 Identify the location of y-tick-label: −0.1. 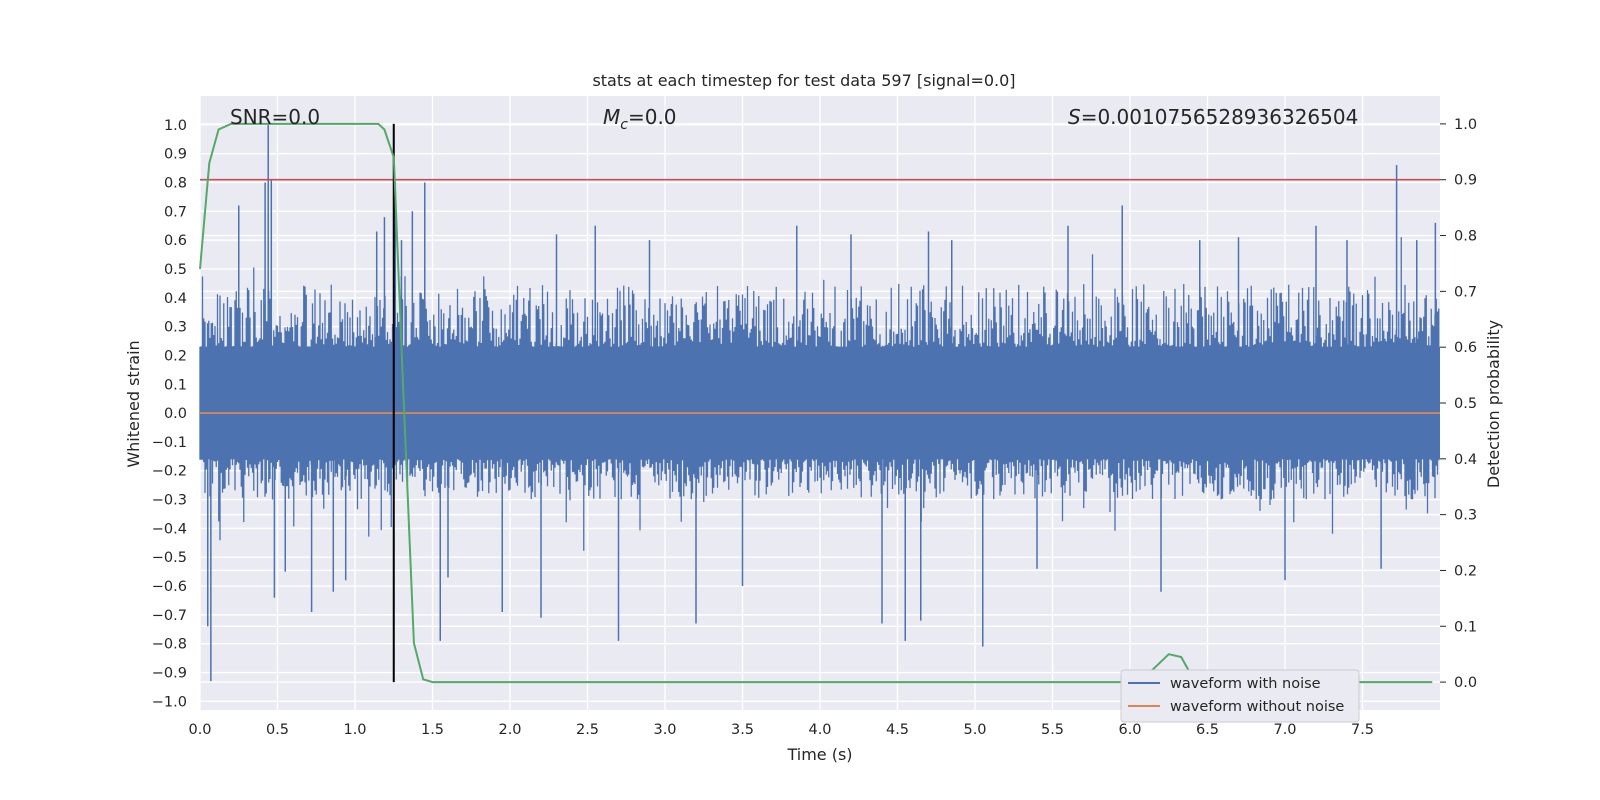
(169, 443).